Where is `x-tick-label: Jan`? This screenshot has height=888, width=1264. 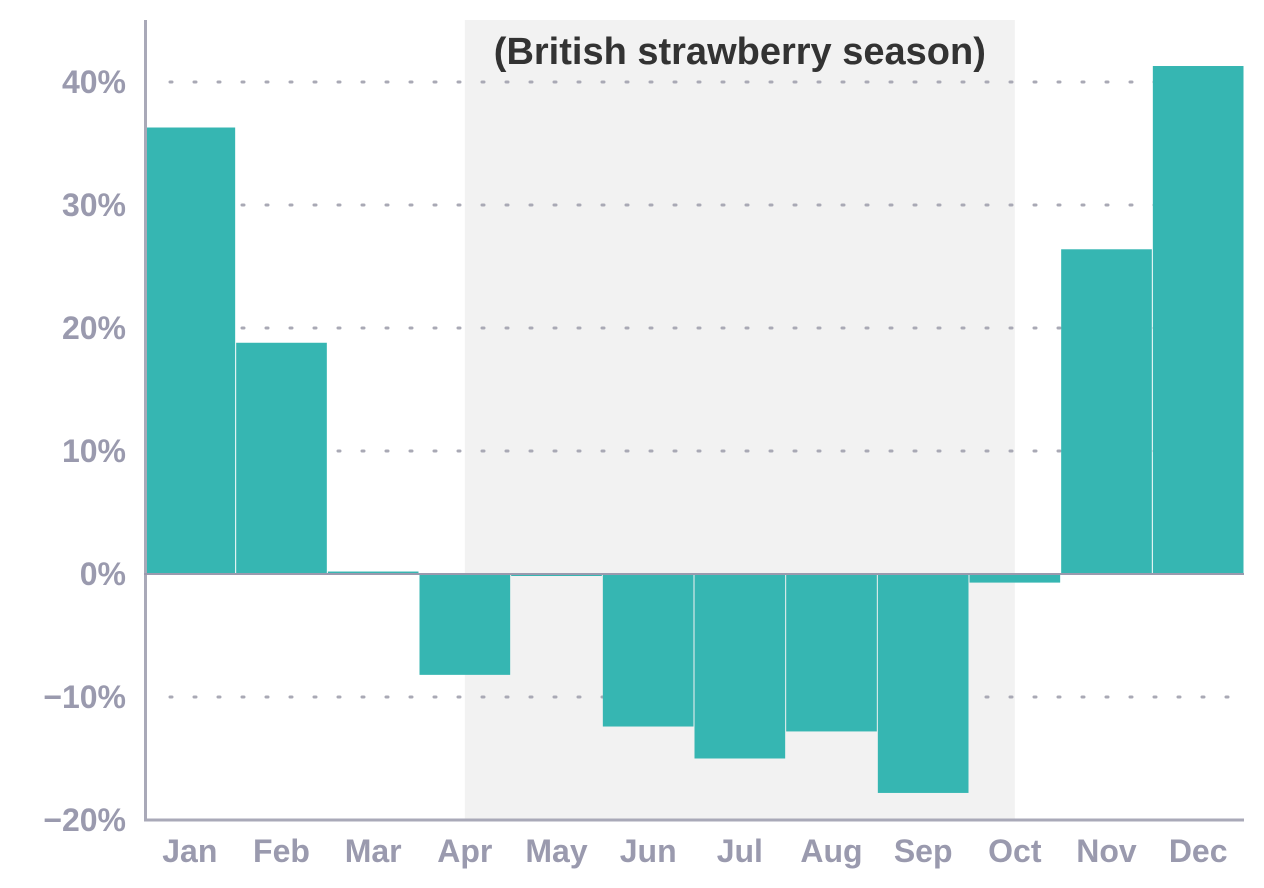 x-tick-label: Jan is located at coordinates (189, 851).